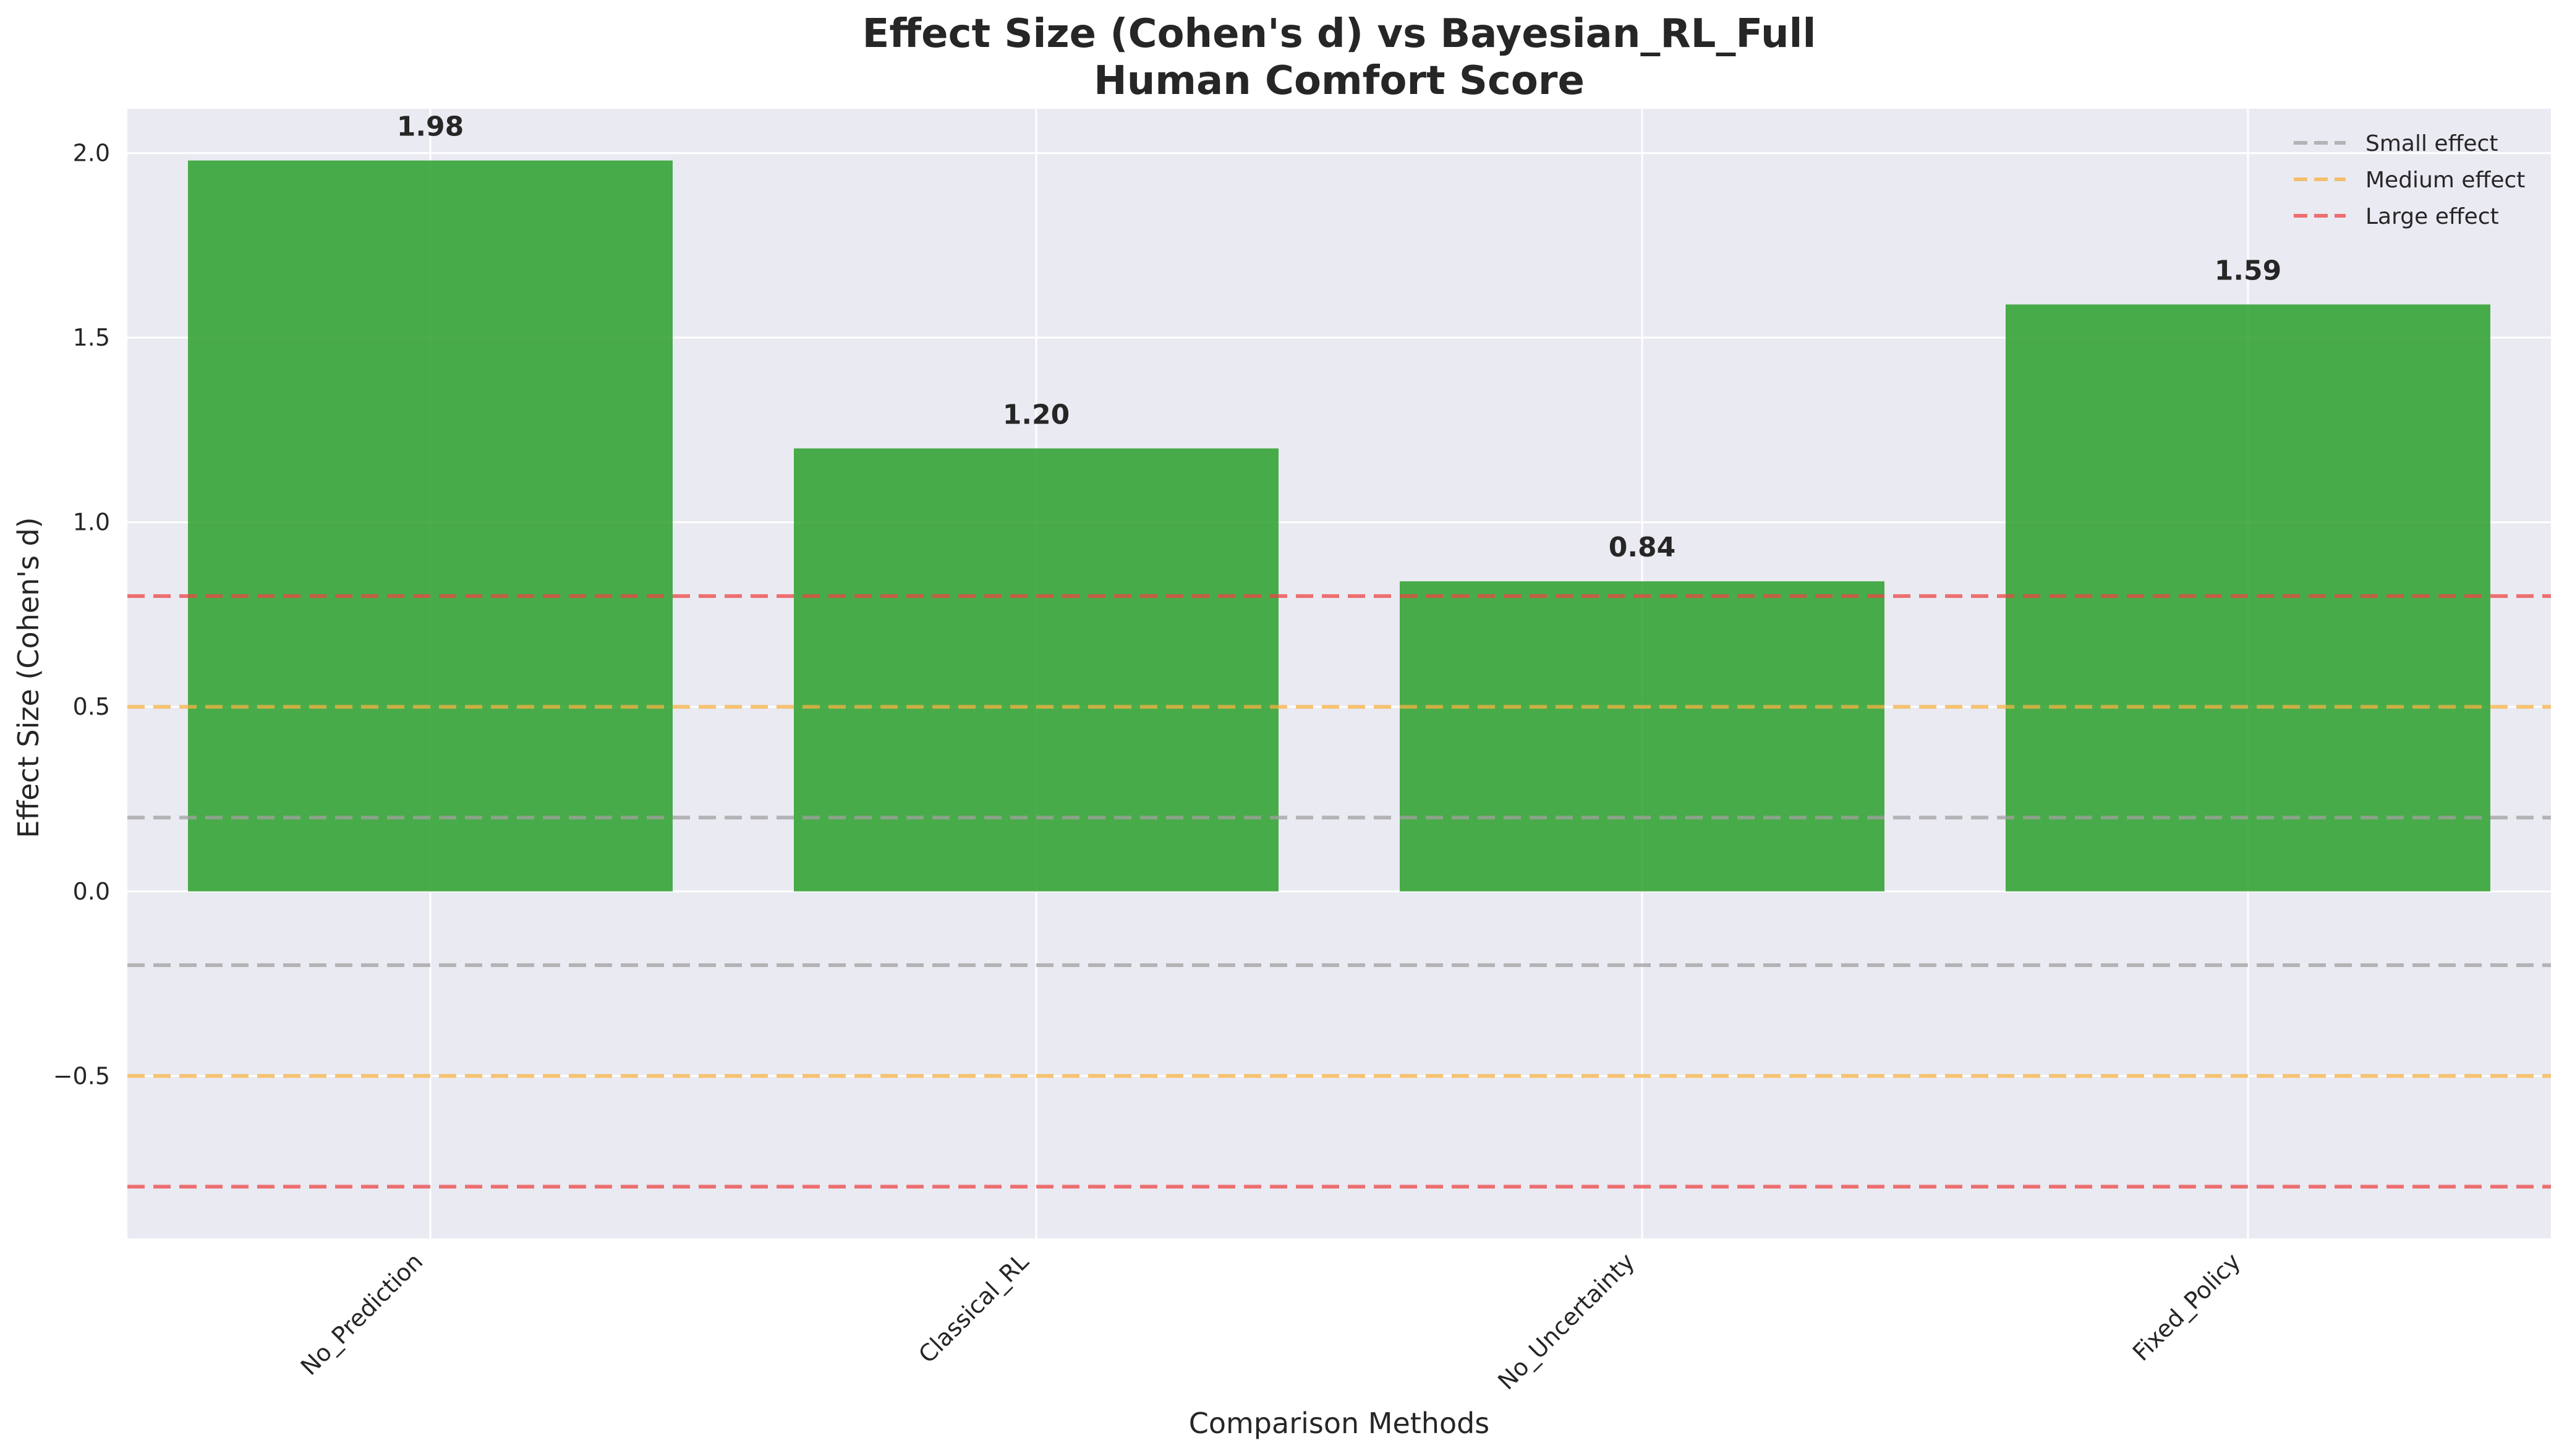  Describe the element at coordinates (2432, 216) in the screenshot. I see `legend-entry: Large effect` at that location.